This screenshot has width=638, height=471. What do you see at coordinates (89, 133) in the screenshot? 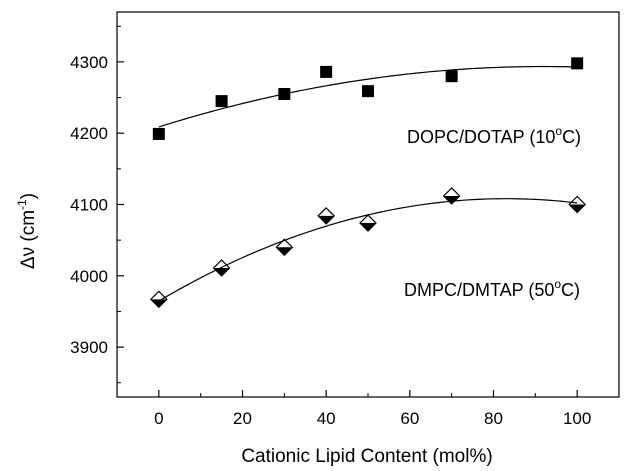
I see `y-tick-label: 4200` at bounding box center [89, 133].